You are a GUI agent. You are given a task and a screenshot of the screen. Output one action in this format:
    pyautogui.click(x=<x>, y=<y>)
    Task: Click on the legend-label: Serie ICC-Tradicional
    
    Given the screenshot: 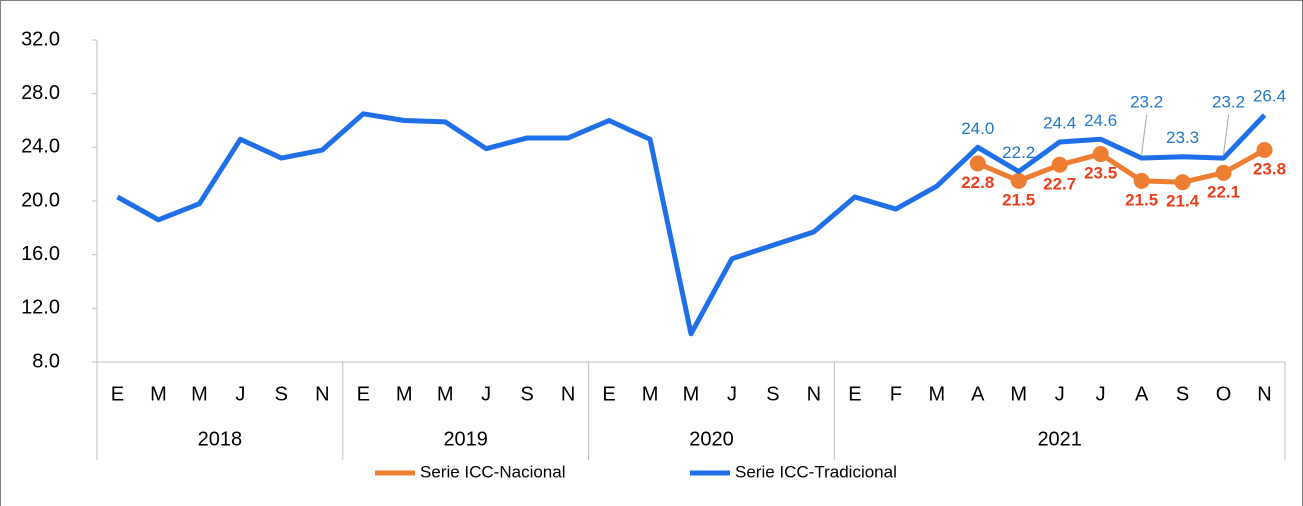 What is the action you would take?
    pyautogui.click(x=816, y=471)
    